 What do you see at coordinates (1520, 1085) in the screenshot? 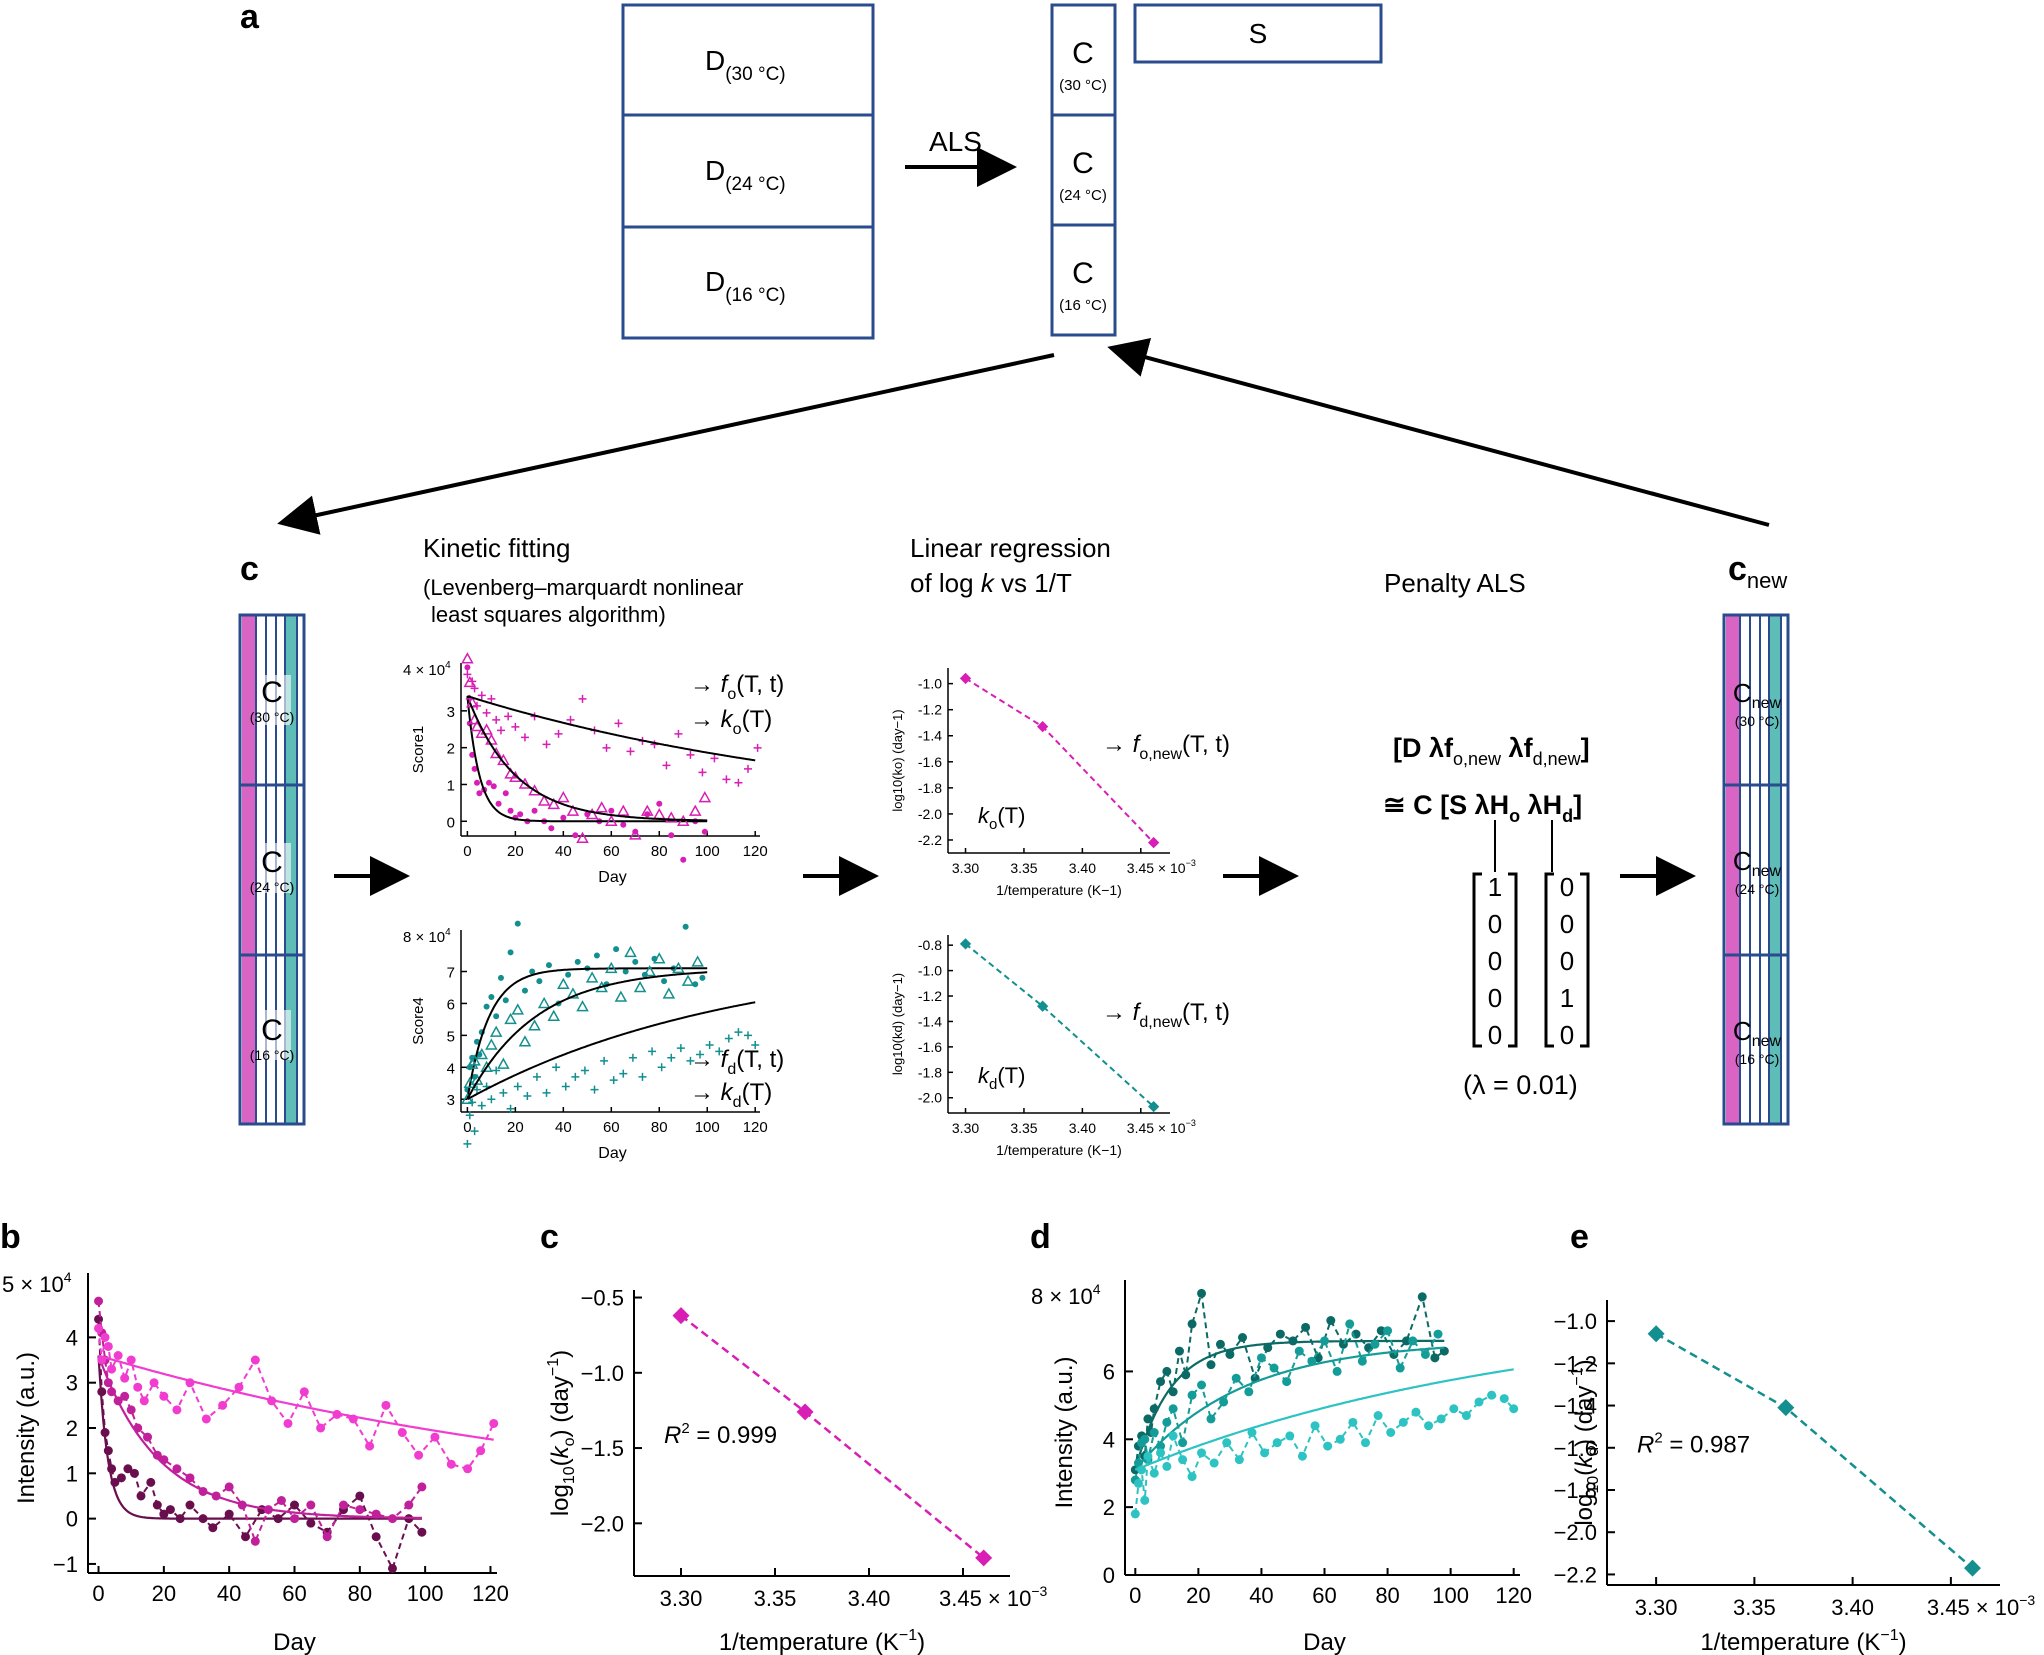
I see `lambda-value: (λ = 0.01)` at bounding box center [1520, 1085].